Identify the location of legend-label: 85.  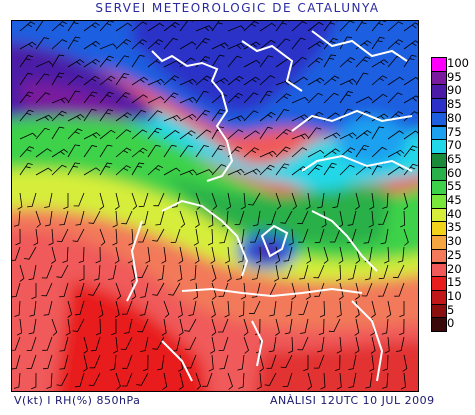
(454, 104).